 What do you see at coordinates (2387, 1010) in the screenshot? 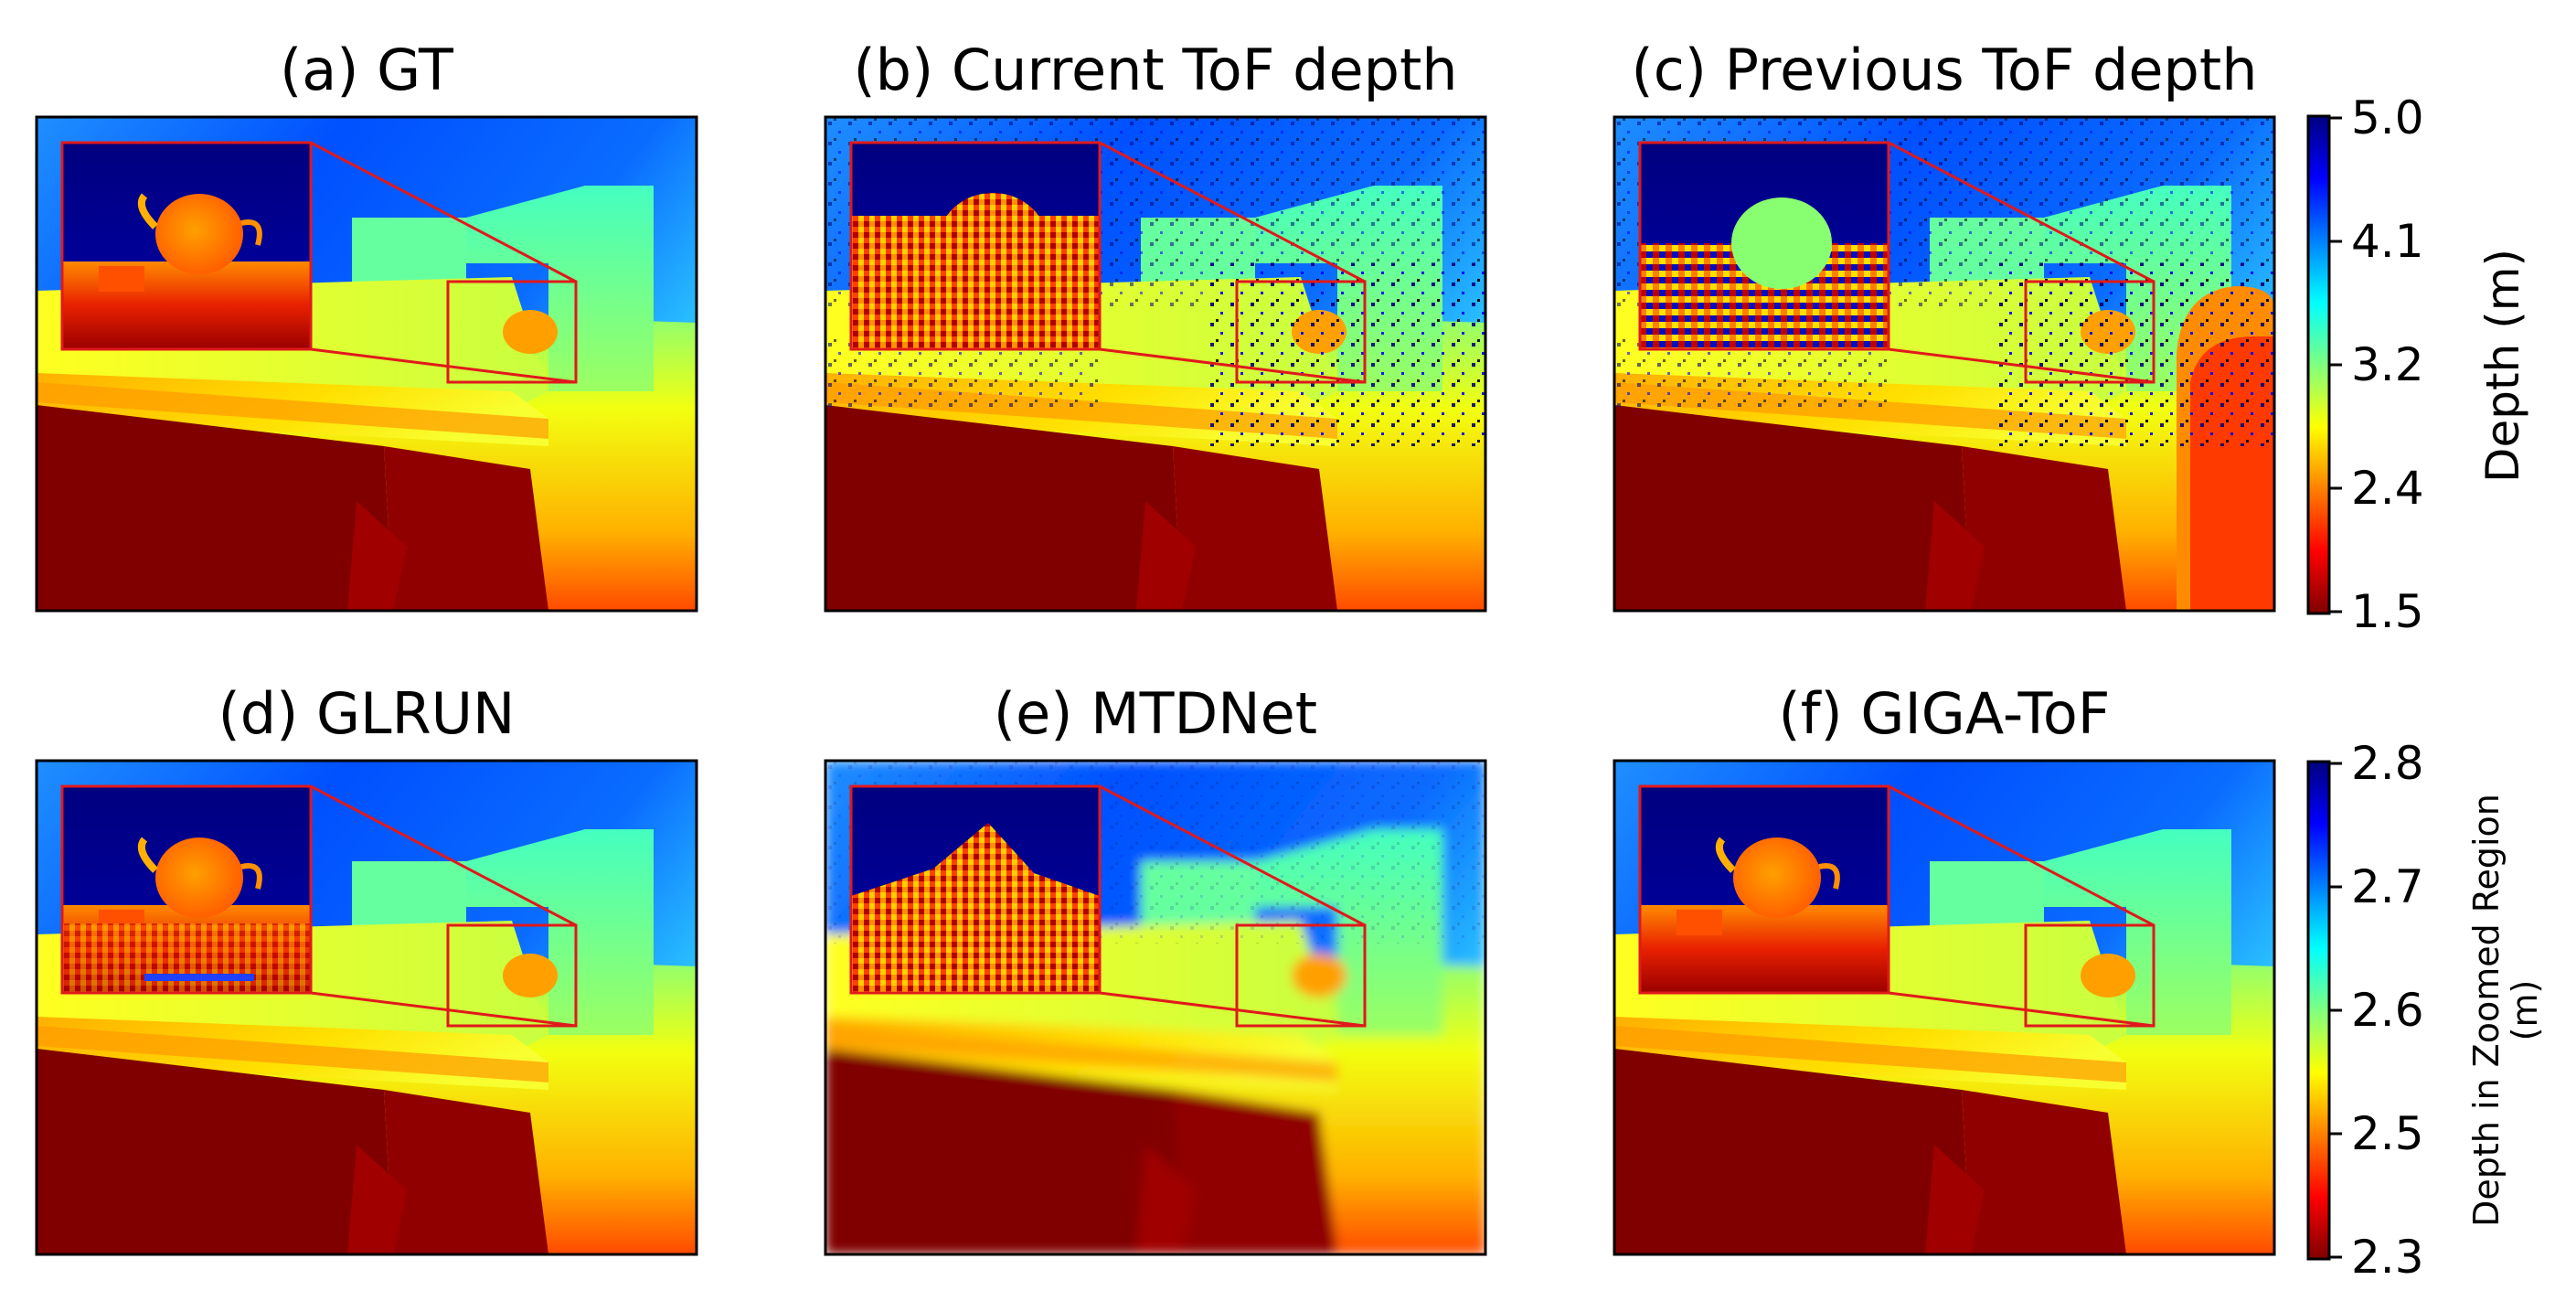
I see `colorbar-zoom-tick-label: 2.6` at bounding box center [2387, 1010].